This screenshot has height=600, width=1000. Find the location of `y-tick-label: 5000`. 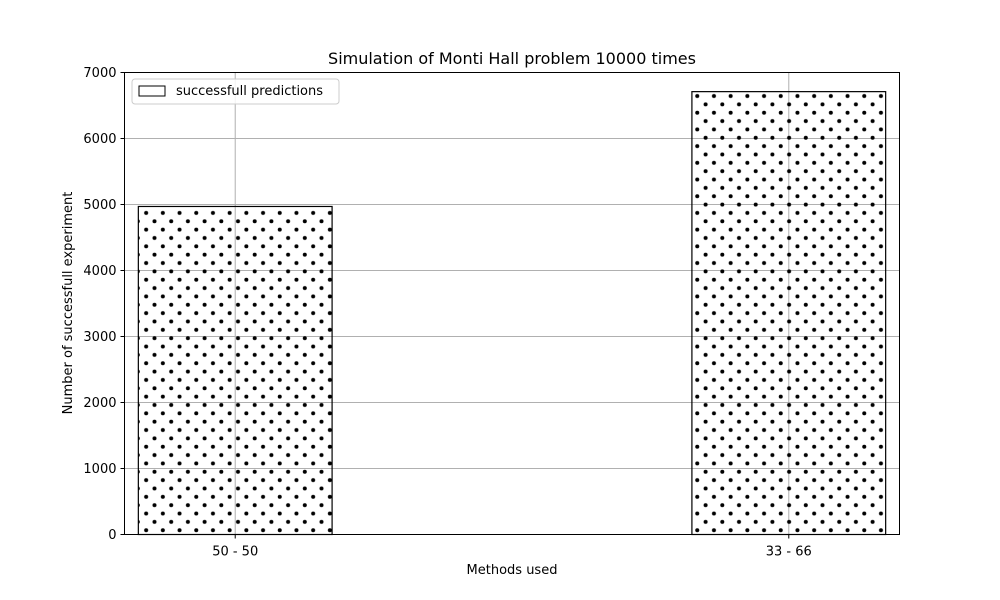

y-tick-label: 5000 is located at coordinates (99, 205).